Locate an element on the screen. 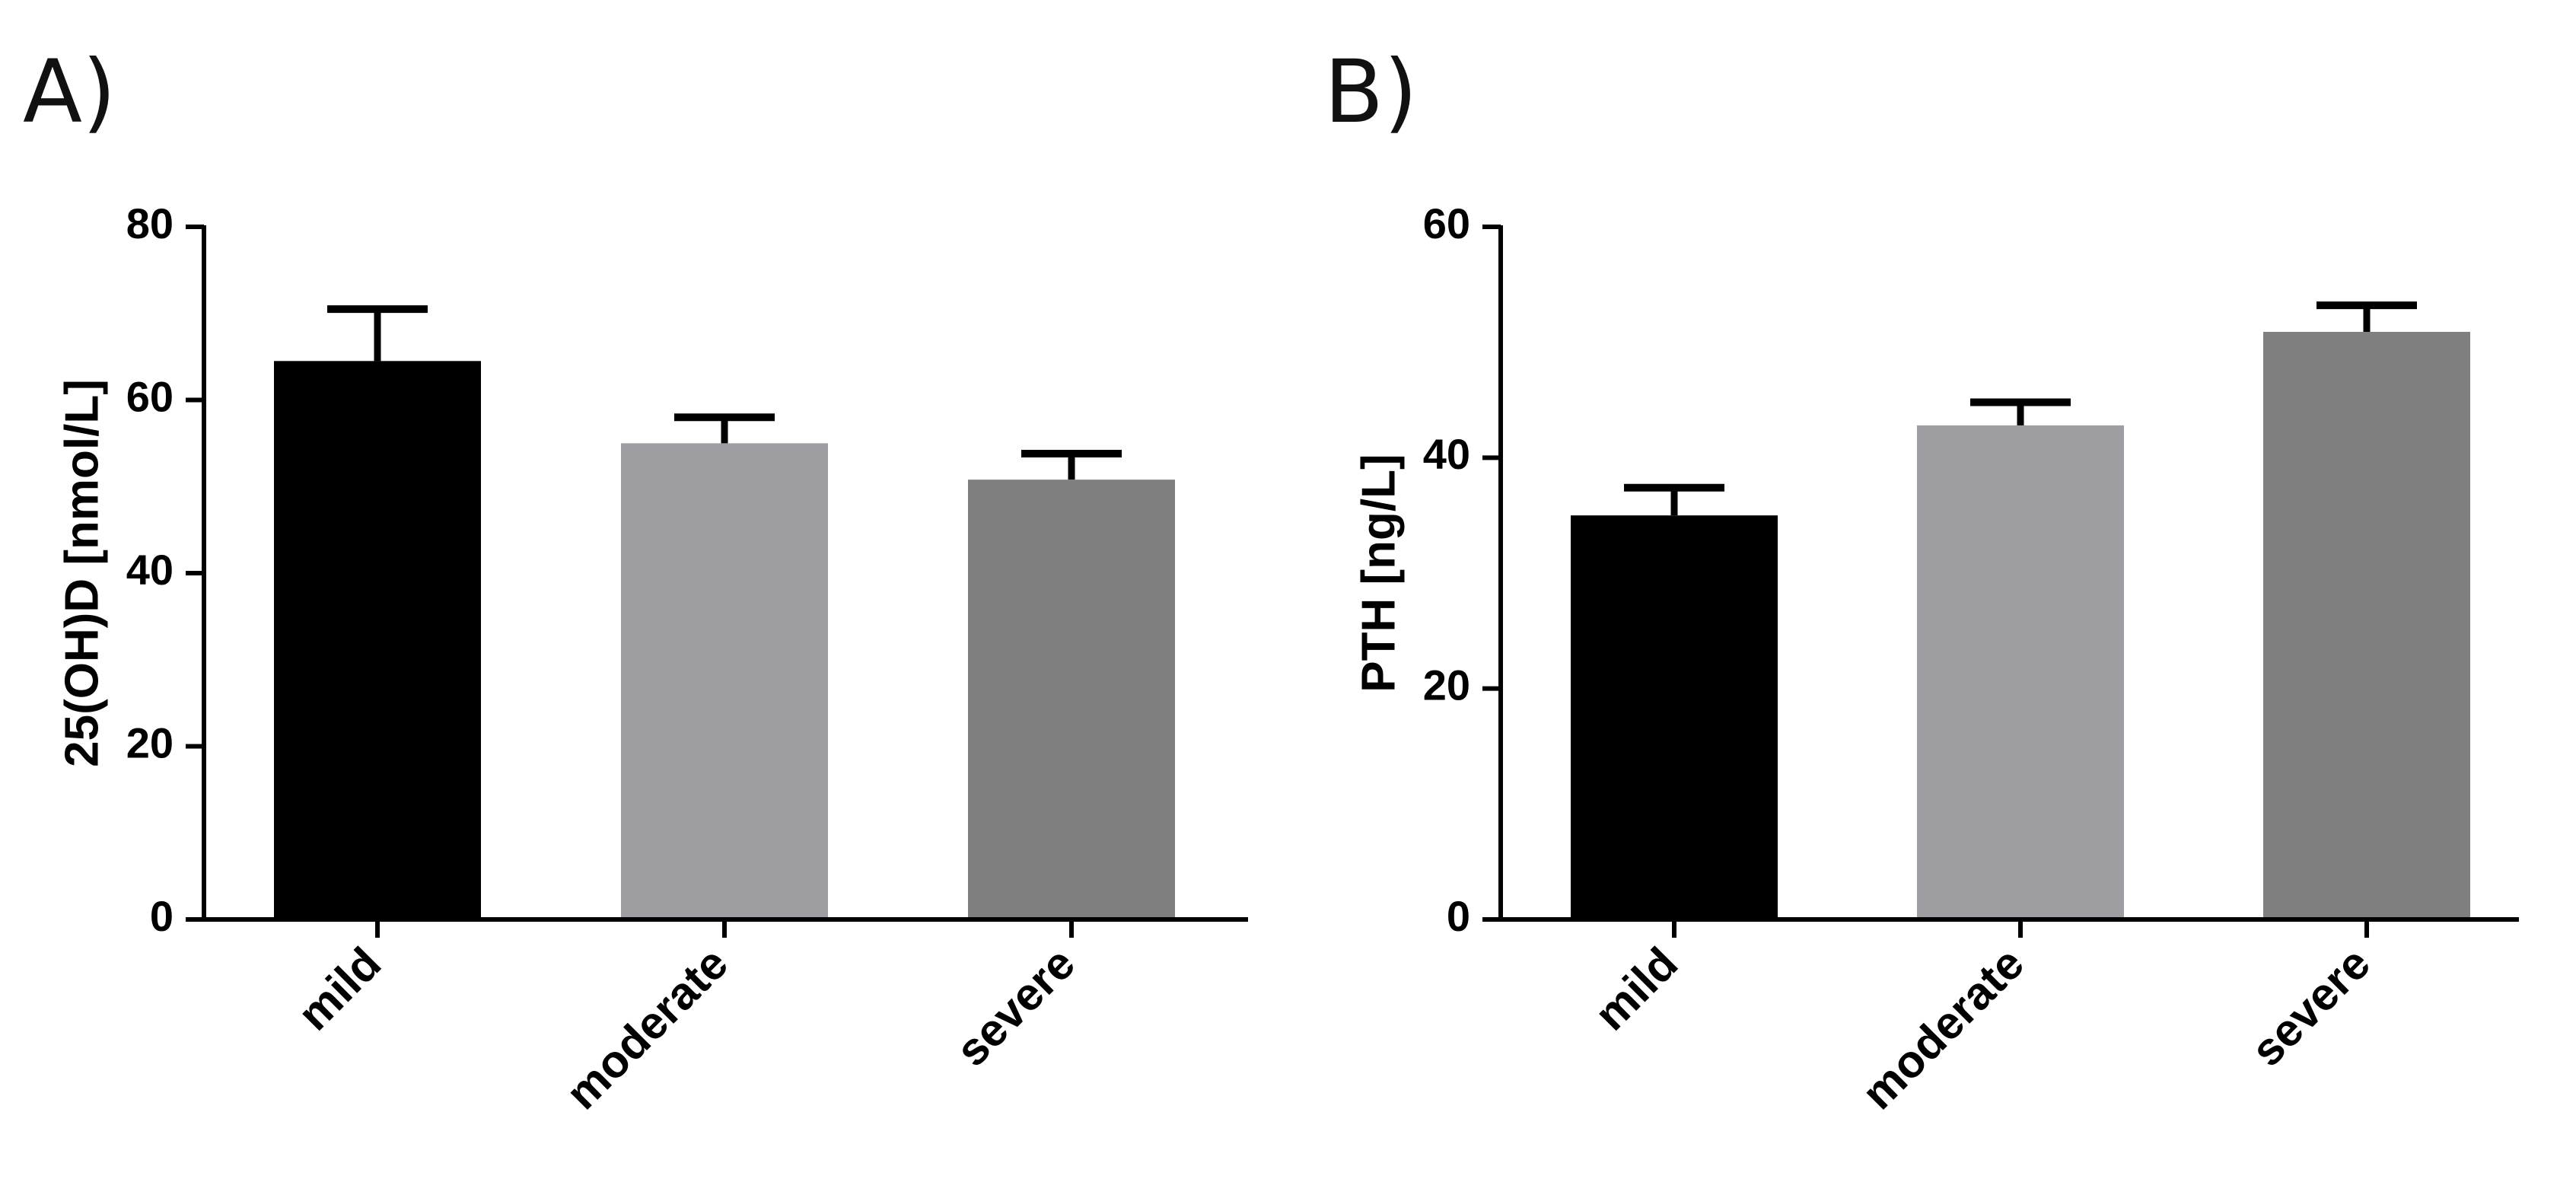 This screenshot has width=2576, height=1179. y-tick-label-40-b: 40 is located at coordinates (1446, 454).